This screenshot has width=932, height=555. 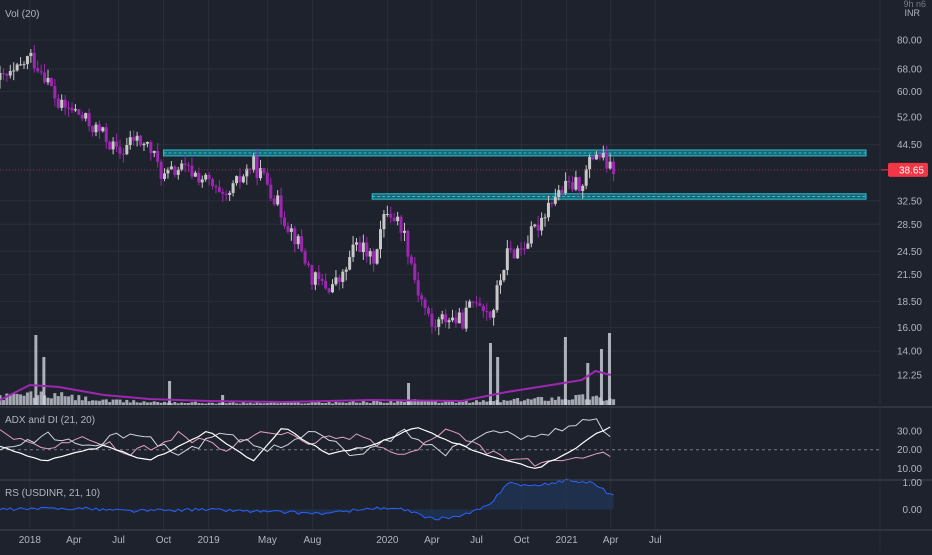 I want to click on price-tick-label: 16.00, so click(x=909, y=328).